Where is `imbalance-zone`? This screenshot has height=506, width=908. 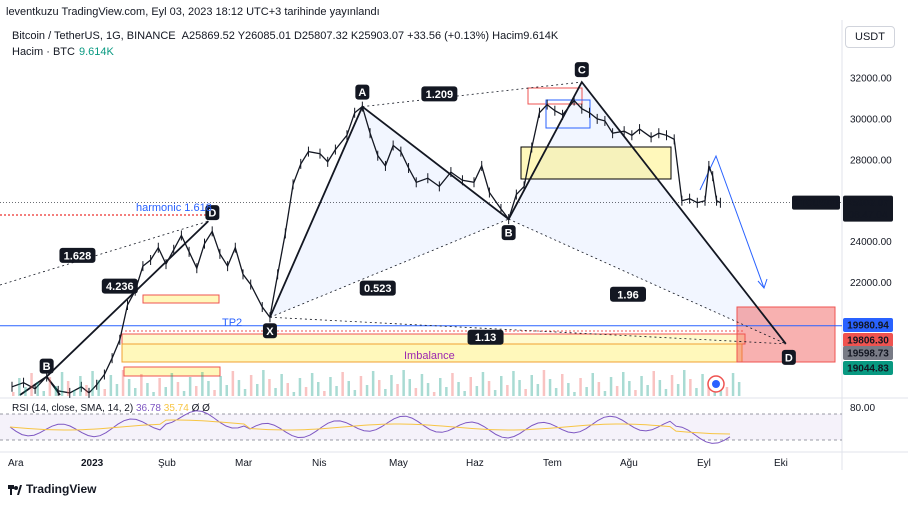
imbalance-zone is located at coordinates (432, 353).